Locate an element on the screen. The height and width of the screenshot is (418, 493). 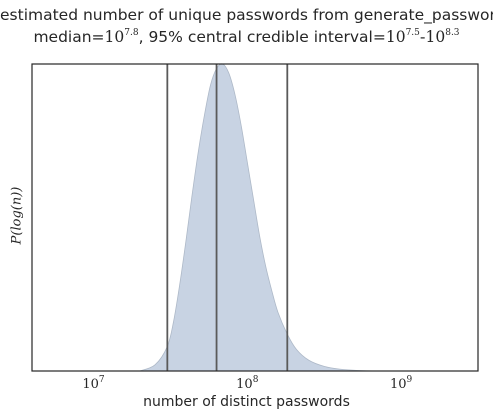
x-axis-label: number of distinct passwords is located at coordinates (246, 402).